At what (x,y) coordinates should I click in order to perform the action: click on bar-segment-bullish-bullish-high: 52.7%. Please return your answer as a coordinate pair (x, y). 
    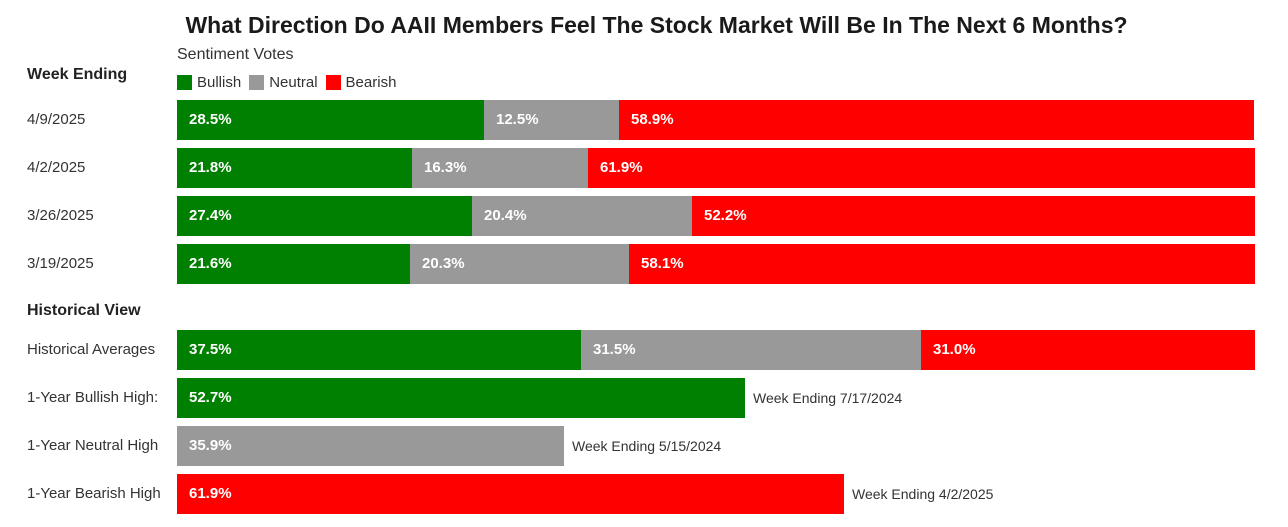
    Looking at the image, I should click on (461, 398).